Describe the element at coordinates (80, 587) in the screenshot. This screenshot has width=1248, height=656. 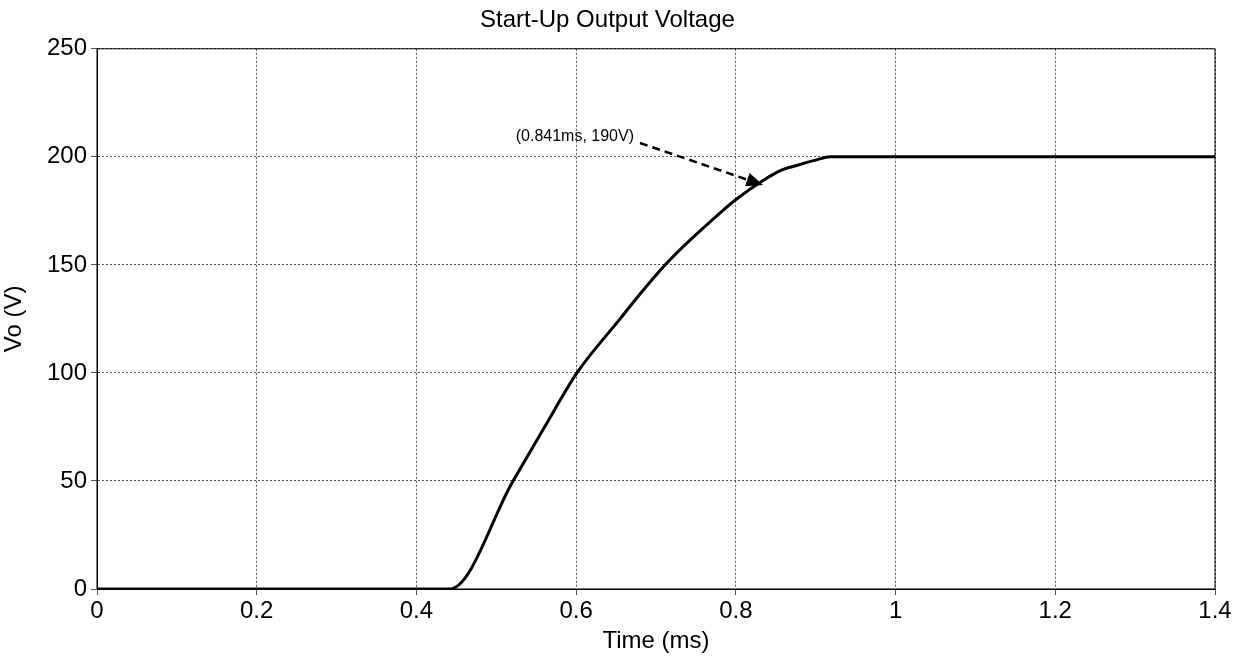
I see `y-tick-label: 0` at that location.